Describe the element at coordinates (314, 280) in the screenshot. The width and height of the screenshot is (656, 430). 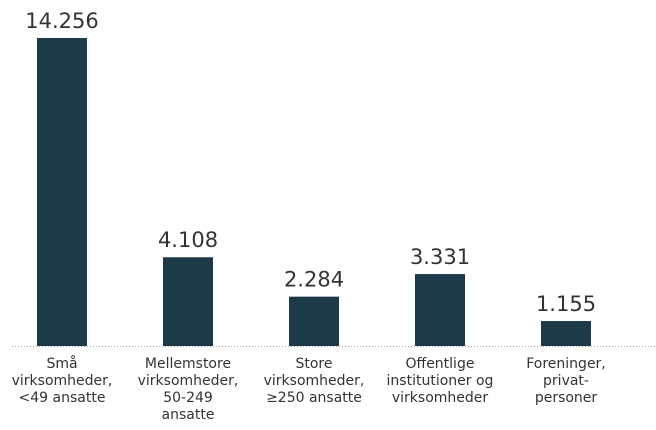
I see `value-label: 2.284` at that location.